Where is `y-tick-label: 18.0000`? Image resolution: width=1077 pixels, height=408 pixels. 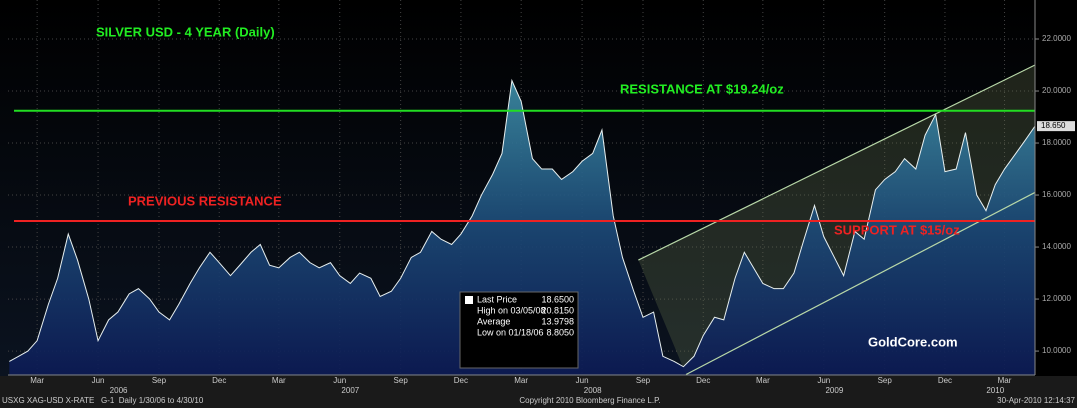
y-tick-label: 18.0000 is located at coordinates (1056, 142).